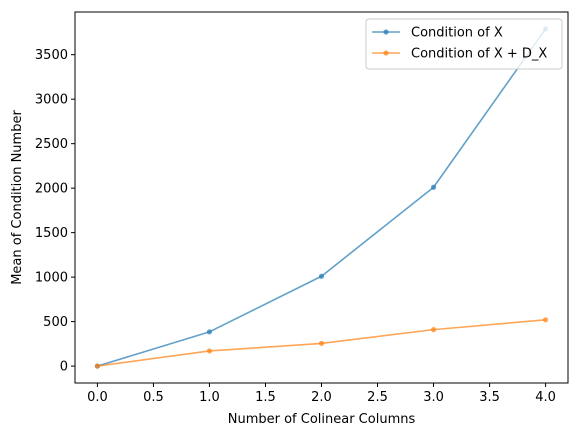 Image resolution: width=584 pixels, height=436 pixels. Describe the element at coordinates (51, 189) in the screenshot. I see `y-tick-label: 2000` at that location.